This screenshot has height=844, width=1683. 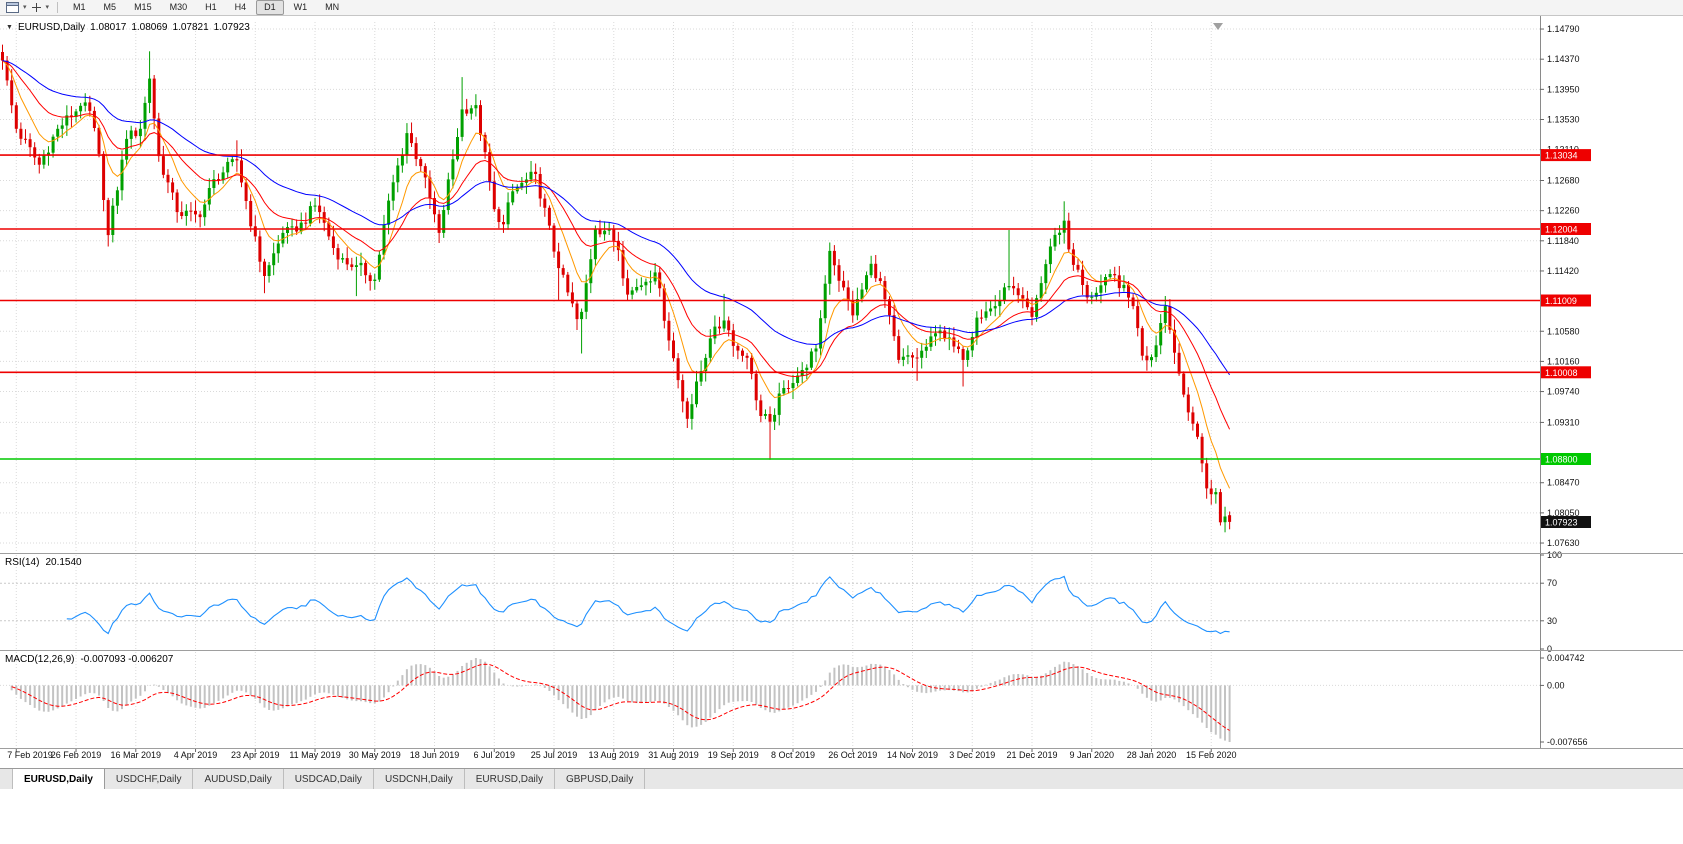 What do you see at coordinates (1567, 742) in the screenshot?
I see `macd-tick-label: -0.007656` at bounding box center [1567, 742].